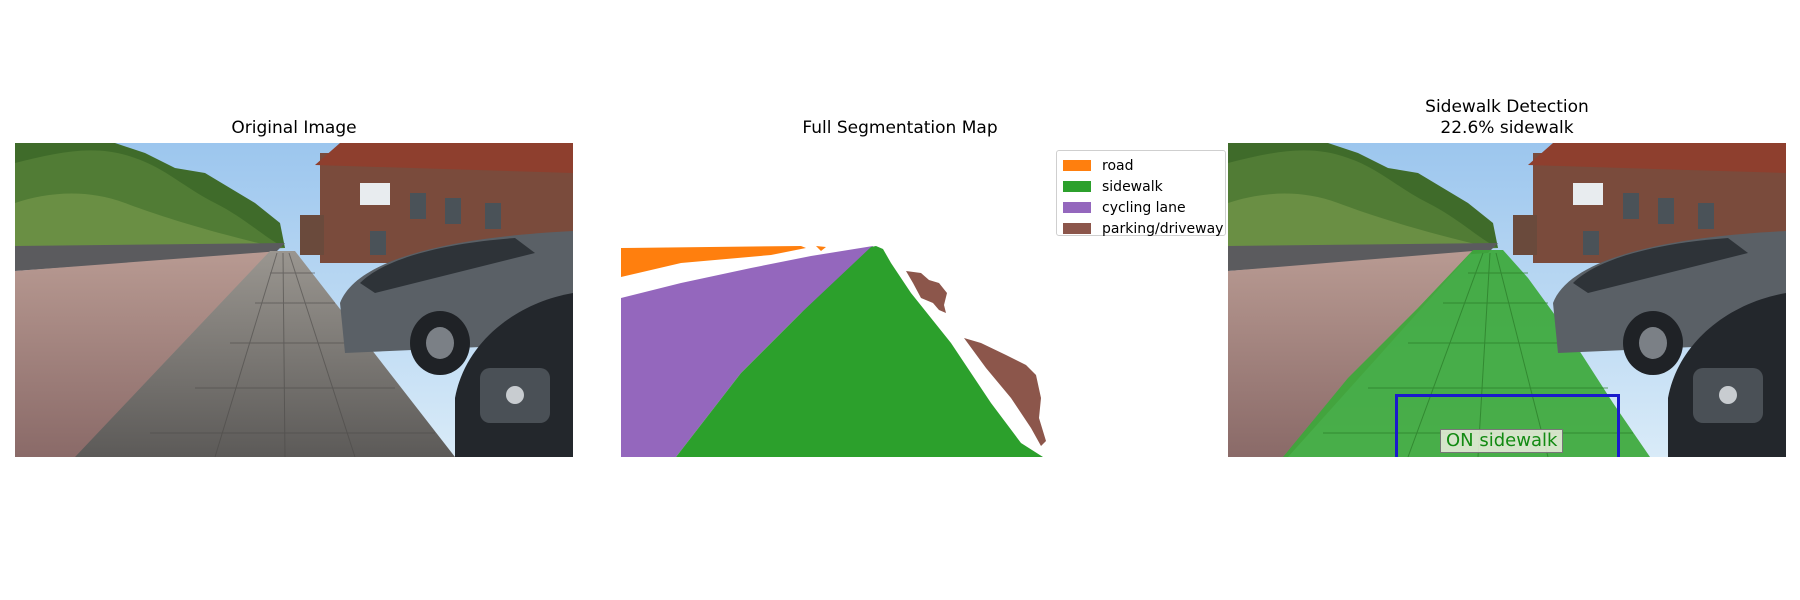 The height and width of the screenshot is (600, 1800). I want to click on detection-sidewalk-percent: 22.6% sidewalk, so click(1507, 128).